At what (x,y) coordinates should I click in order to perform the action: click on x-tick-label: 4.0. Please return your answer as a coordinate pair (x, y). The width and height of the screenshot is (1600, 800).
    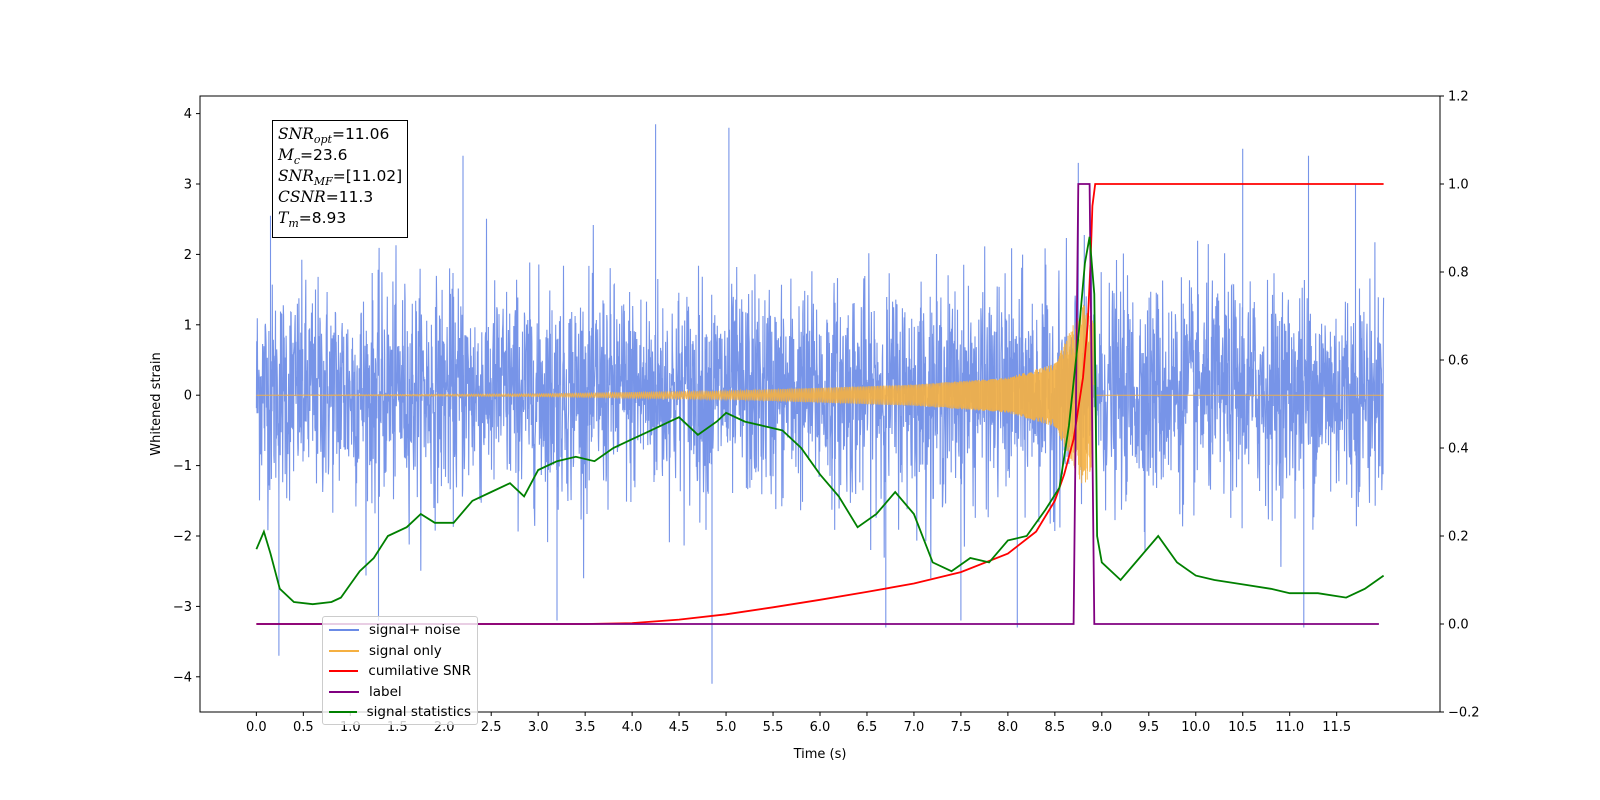
    Looking at the image, I should click on (632, 727).